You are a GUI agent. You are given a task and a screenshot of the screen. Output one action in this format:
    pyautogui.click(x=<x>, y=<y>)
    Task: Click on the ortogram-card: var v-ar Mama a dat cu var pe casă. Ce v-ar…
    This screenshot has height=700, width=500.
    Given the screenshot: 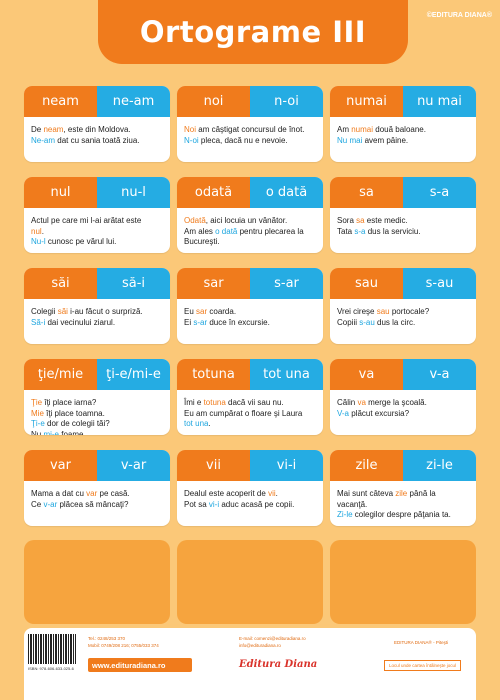 What is the action you would take?
    pyautogui.click(x=97, y=488)
    